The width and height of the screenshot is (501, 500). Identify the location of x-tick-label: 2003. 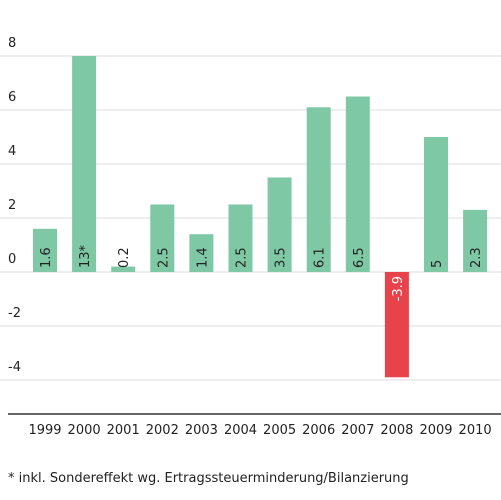
(201, 430).